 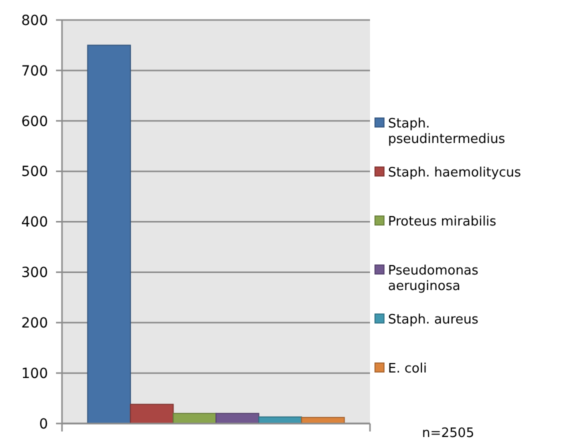 What do you see at coordinates (448, 432) in the screenshot?
I see `text: n=2505` at bounding box center [448, 432].